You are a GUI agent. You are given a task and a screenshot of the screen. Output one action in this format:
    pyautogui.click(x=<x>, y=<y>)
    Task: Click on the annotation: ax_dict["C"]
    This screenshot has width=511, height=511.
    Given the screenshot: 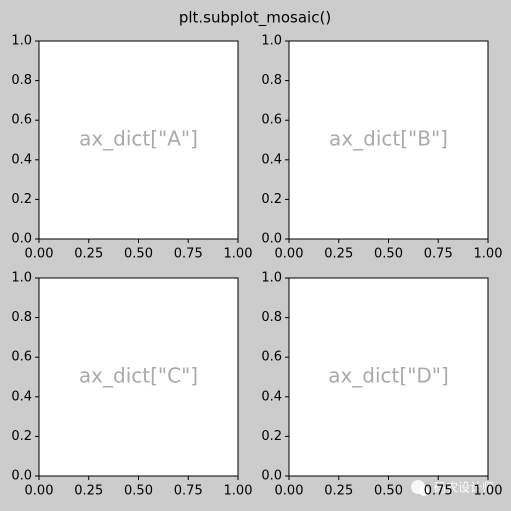 What is the action you would take?
    pyautogui.click(x=138, y=376)
    